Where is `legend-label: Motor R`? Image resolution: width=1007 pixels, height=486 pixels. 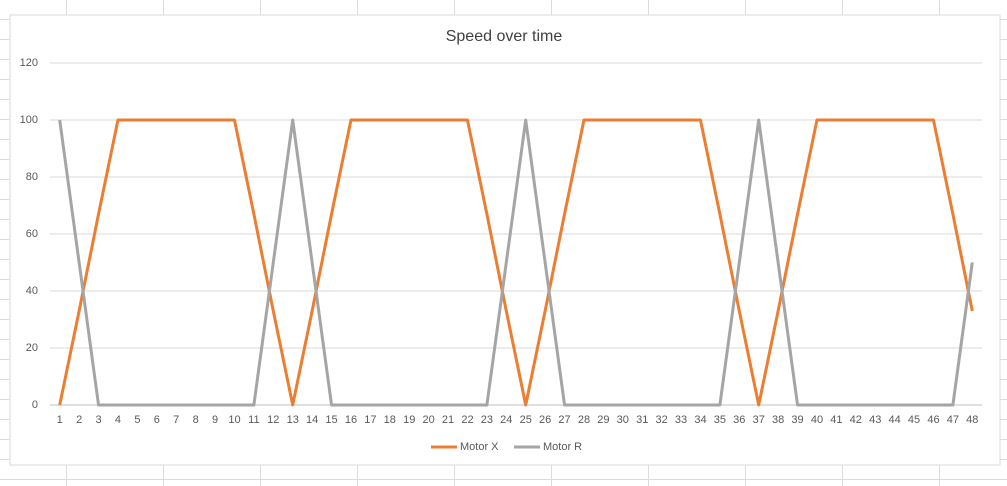
legend-label: Motor R is located at coordinates (562, 447).